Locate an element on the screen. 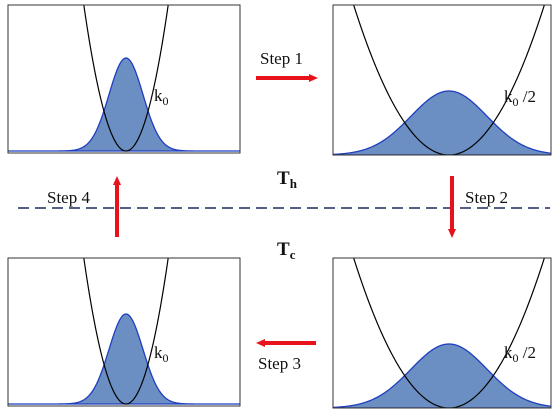  distribution-narrow-bottom-left is located at coordinates (124, 359).